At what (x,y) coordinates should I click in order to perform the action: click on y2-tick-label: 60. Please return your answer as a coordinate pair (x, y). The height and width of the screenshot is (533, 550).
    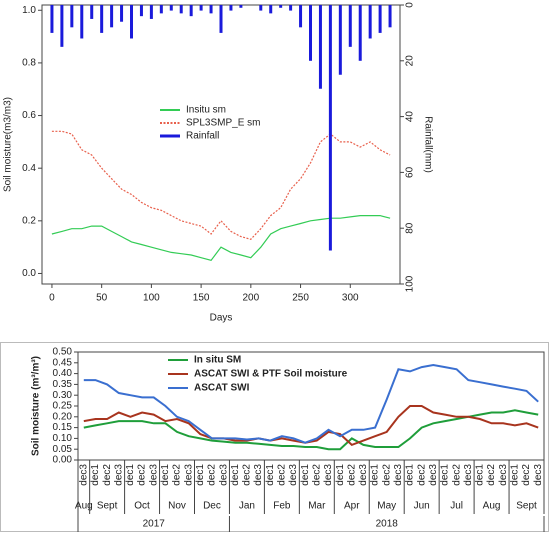
    Looking at the image, I should click on (410, 172).